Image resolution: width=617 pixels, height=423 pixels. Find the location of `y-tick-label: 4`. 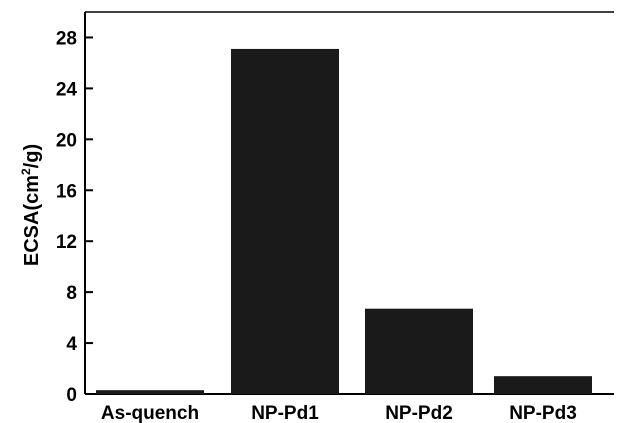

y-tick-label: 4 is located at coordinates (71, 344).